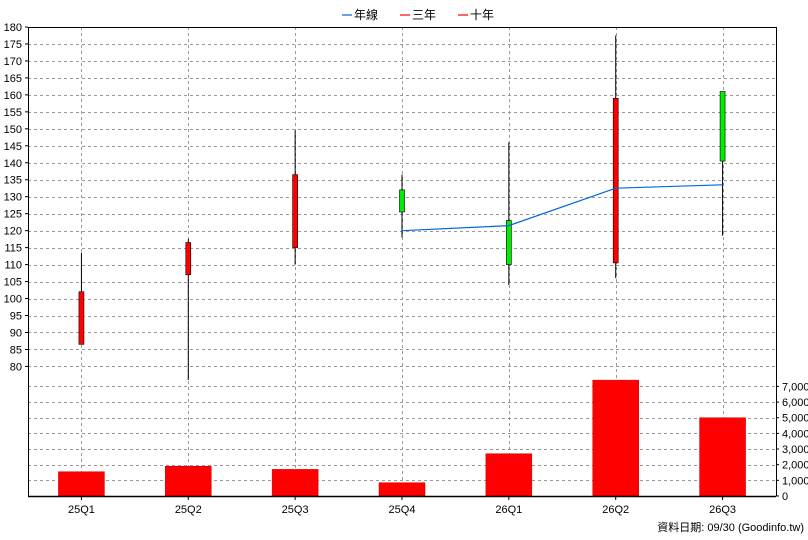 The image size is (808, 540). I want to click on volume-tick-label: 3,000, so click(795, 450).